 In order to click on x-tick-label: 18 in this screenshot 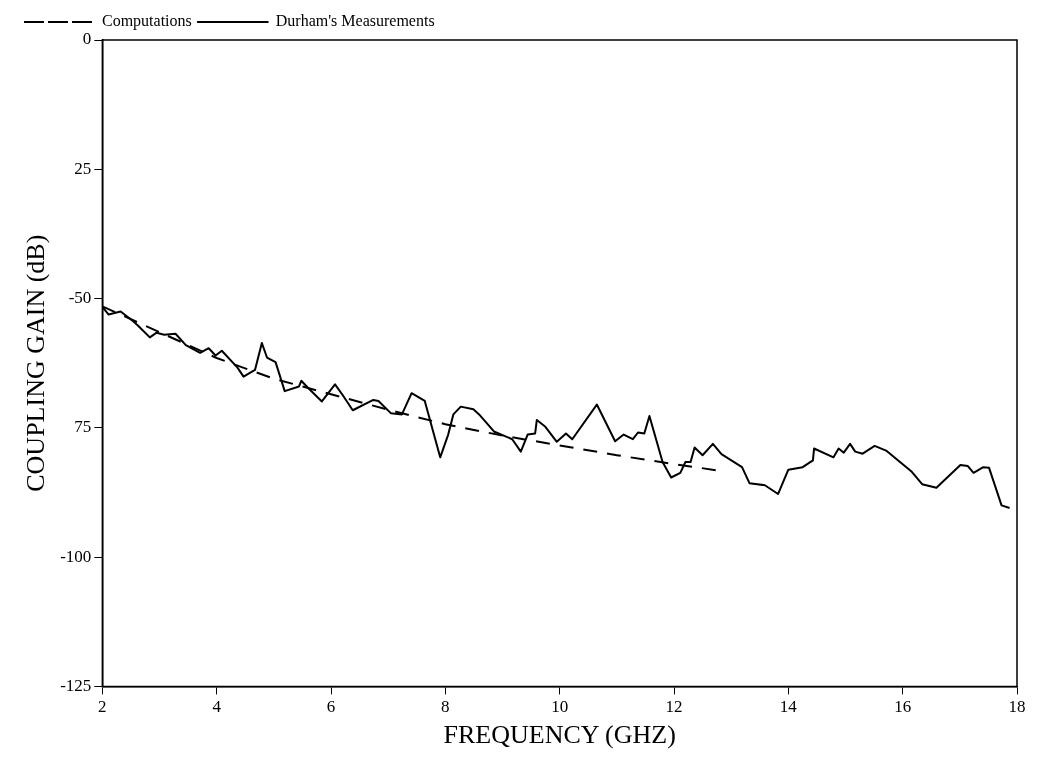, I will do `click(1017, 707)`.